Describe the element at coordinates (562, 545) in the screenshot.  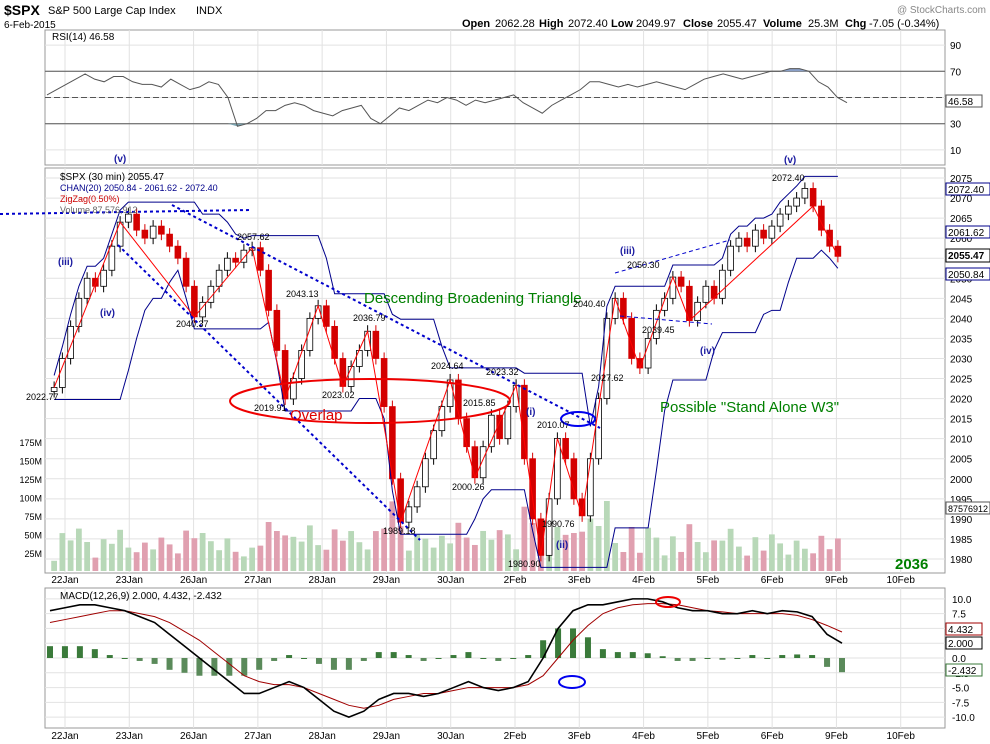
I see `wave-label: (ii)` at that location.